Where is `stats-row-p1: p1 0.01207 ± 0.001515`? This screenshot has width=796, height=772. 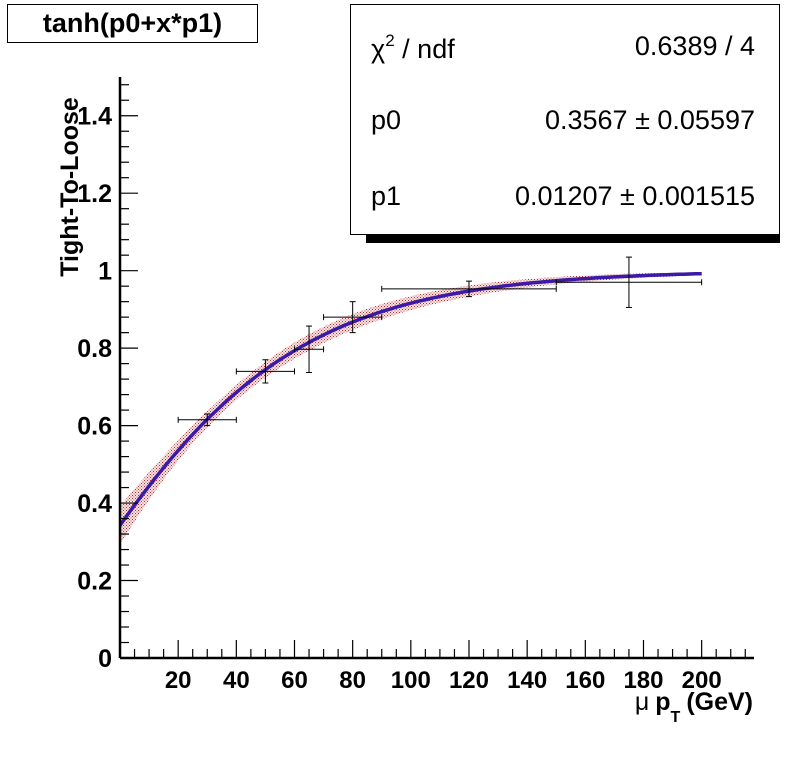
stats-row-p1: p1 0.01207 ± 0.001515 is located at coordinates (563, 199).